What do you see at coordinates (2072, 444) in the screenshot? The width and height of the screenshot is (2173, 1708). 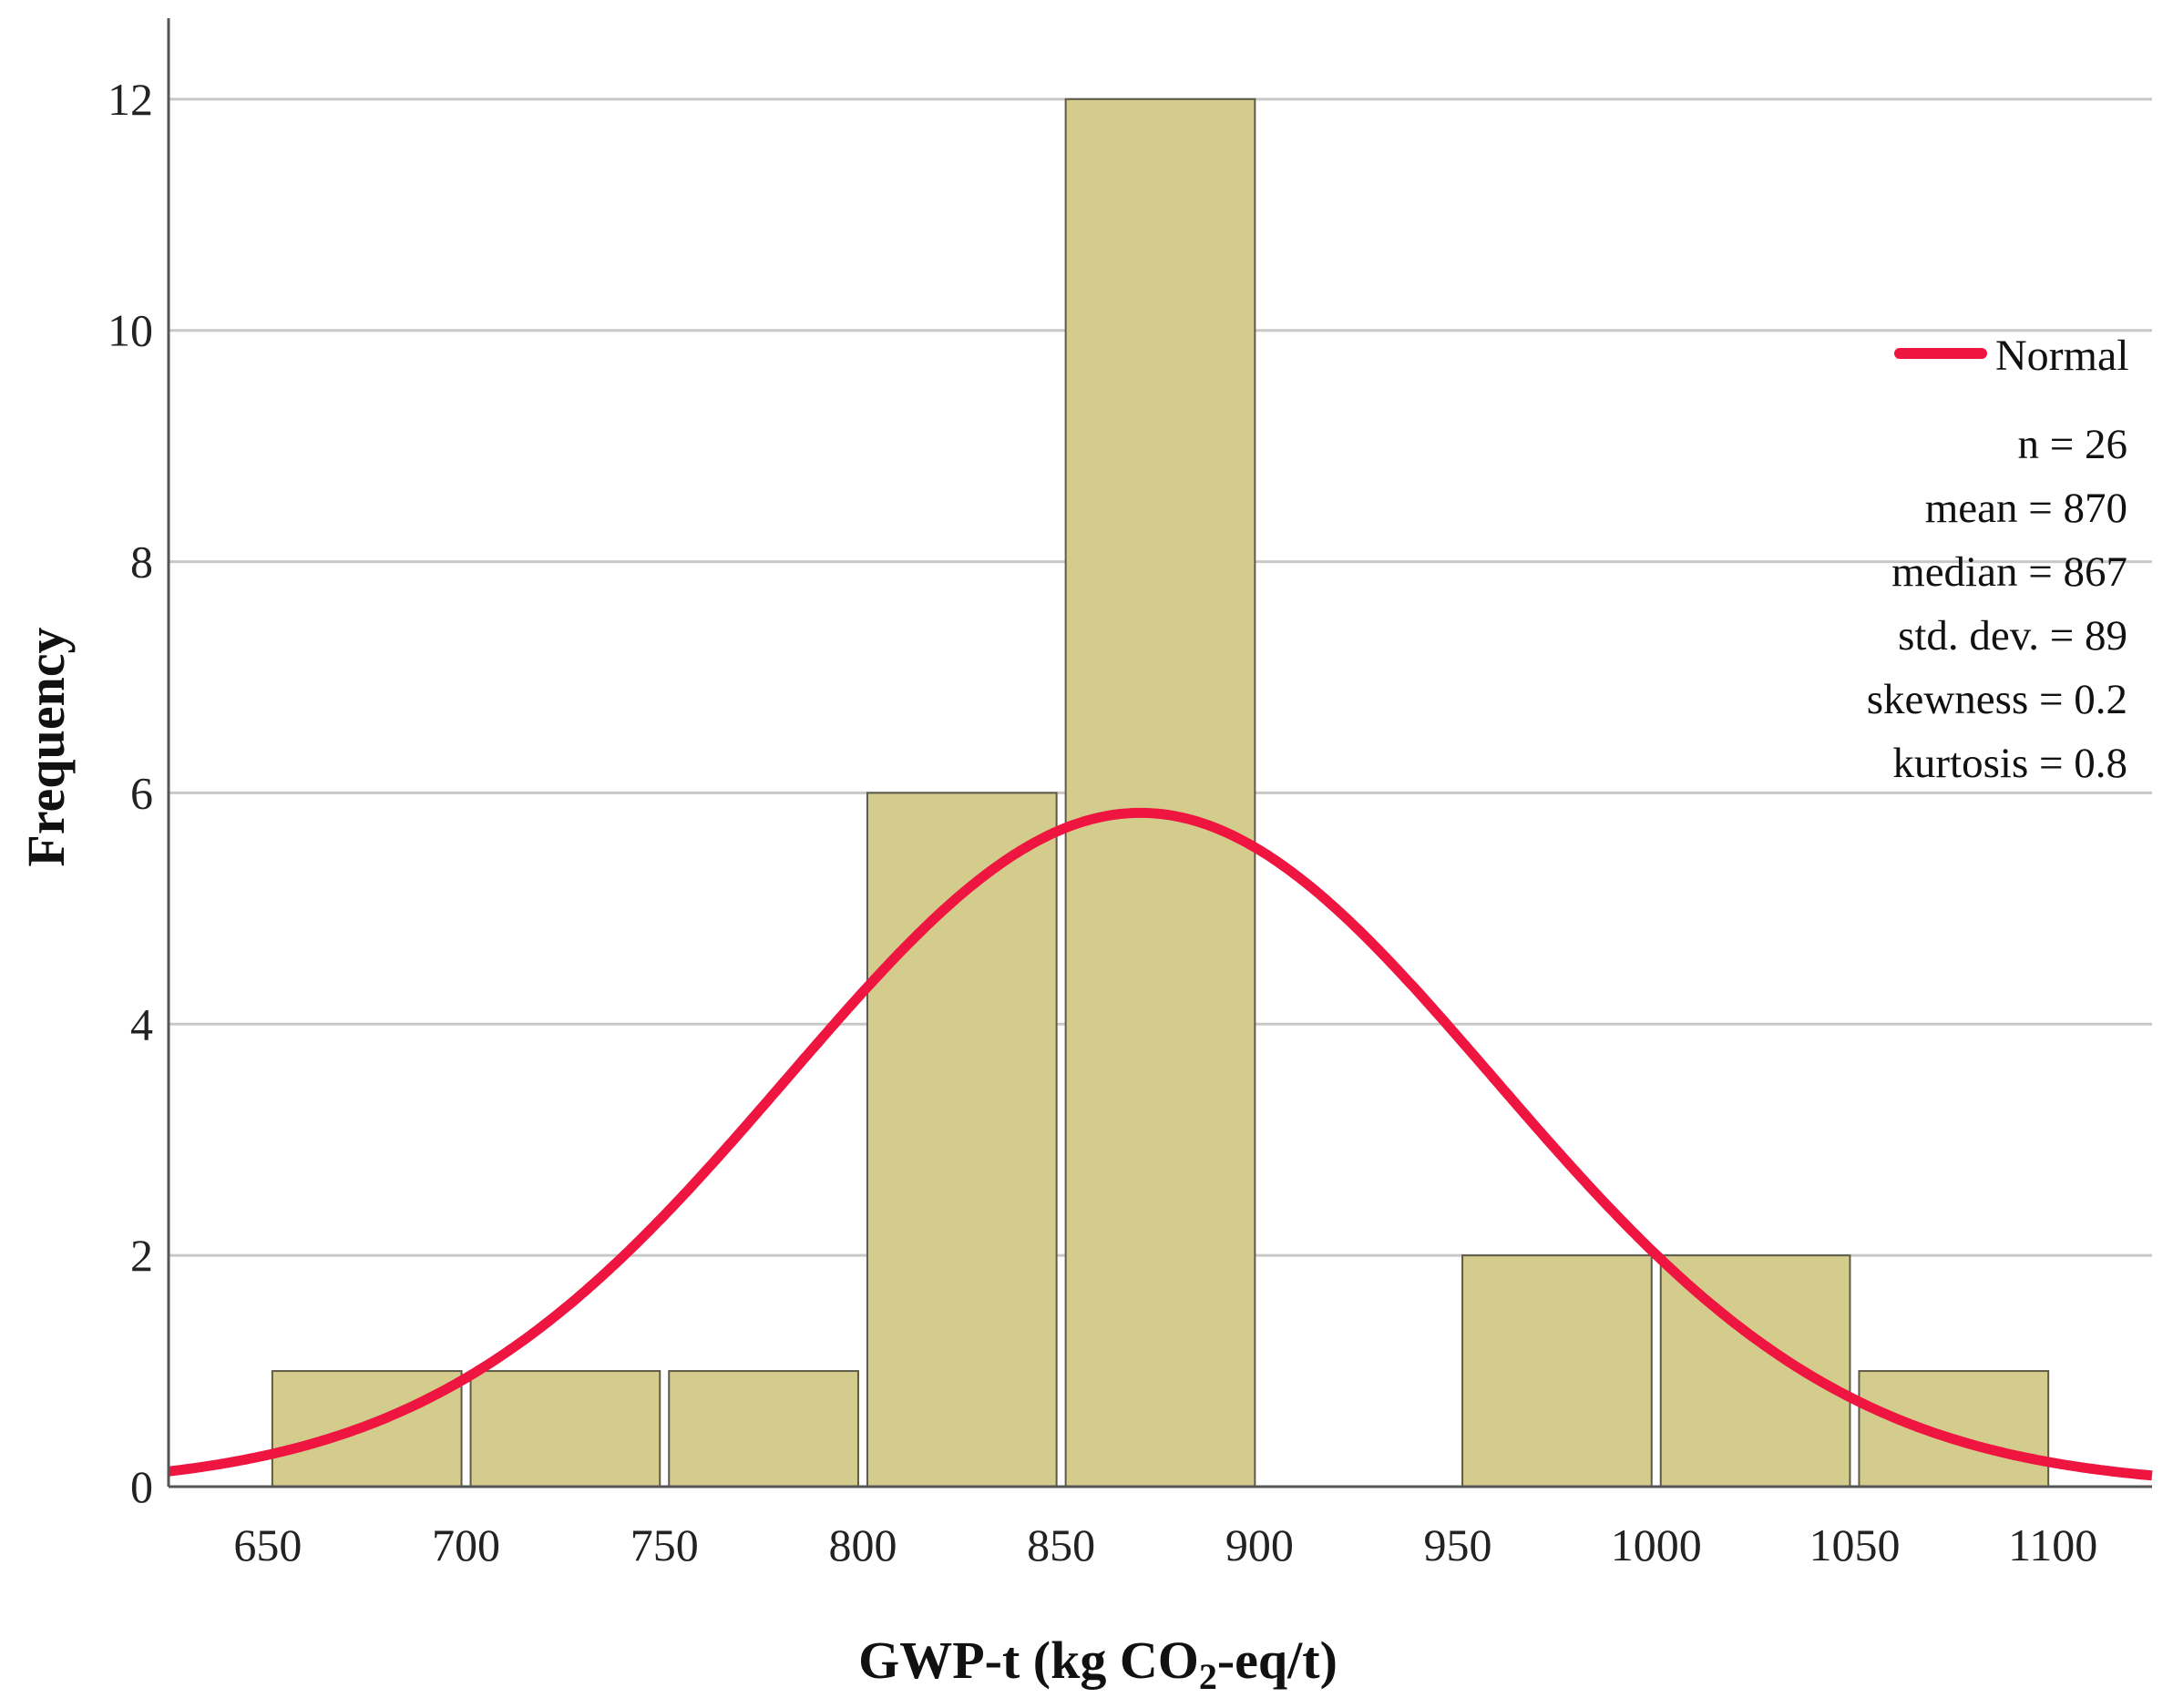 I see `stat-line-0: n = 26` at bounding box center [2072, 444].